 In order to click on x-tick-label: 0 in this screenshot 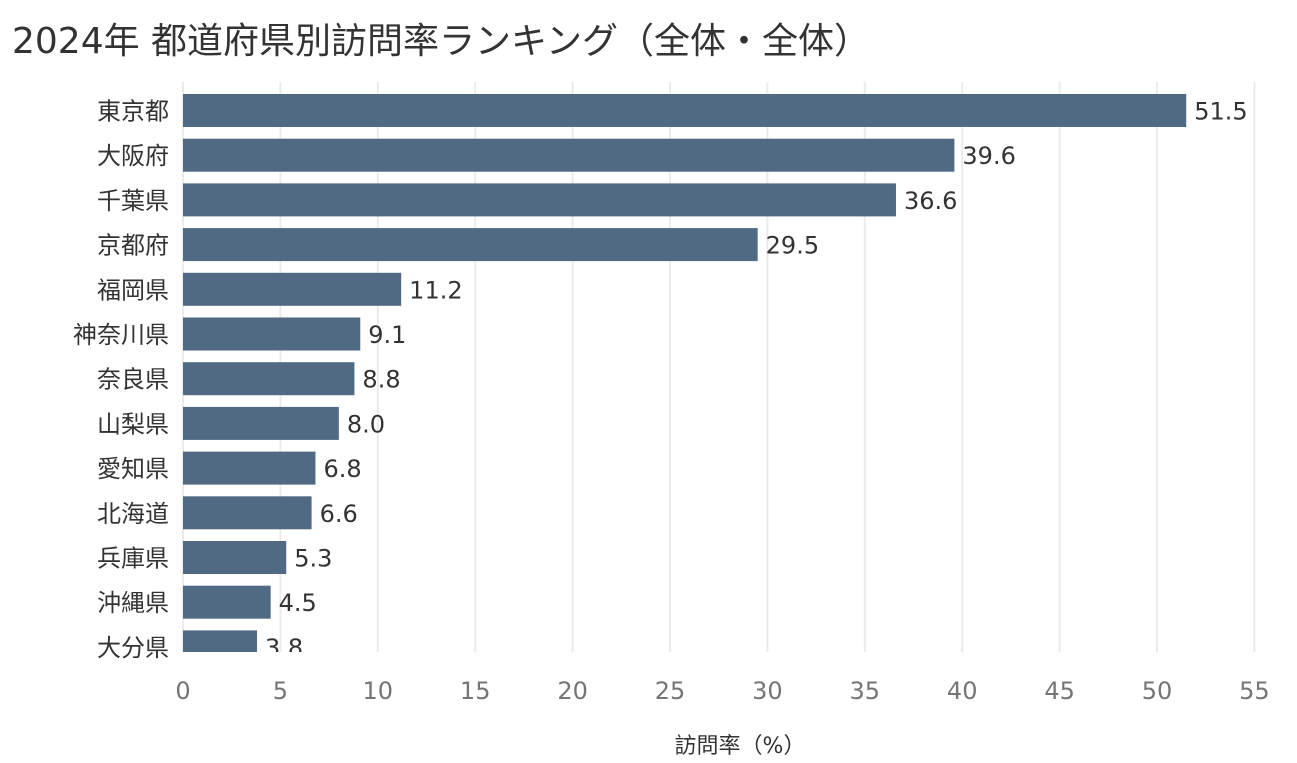, I will do `click(182, 691)`.